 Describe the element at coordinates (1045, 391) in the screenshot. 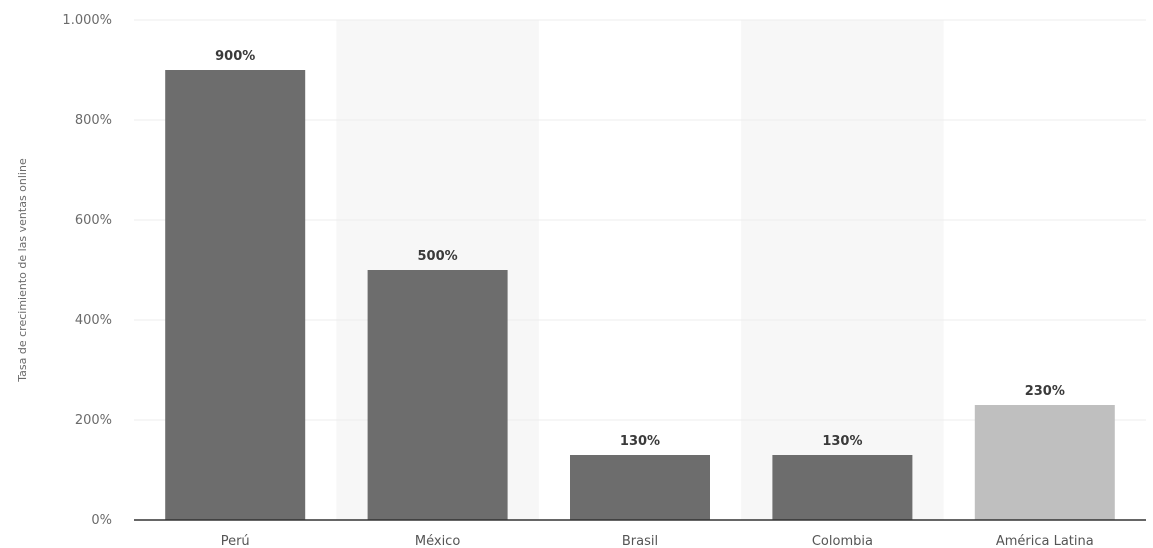

I see `data-label: 230%` at that location.